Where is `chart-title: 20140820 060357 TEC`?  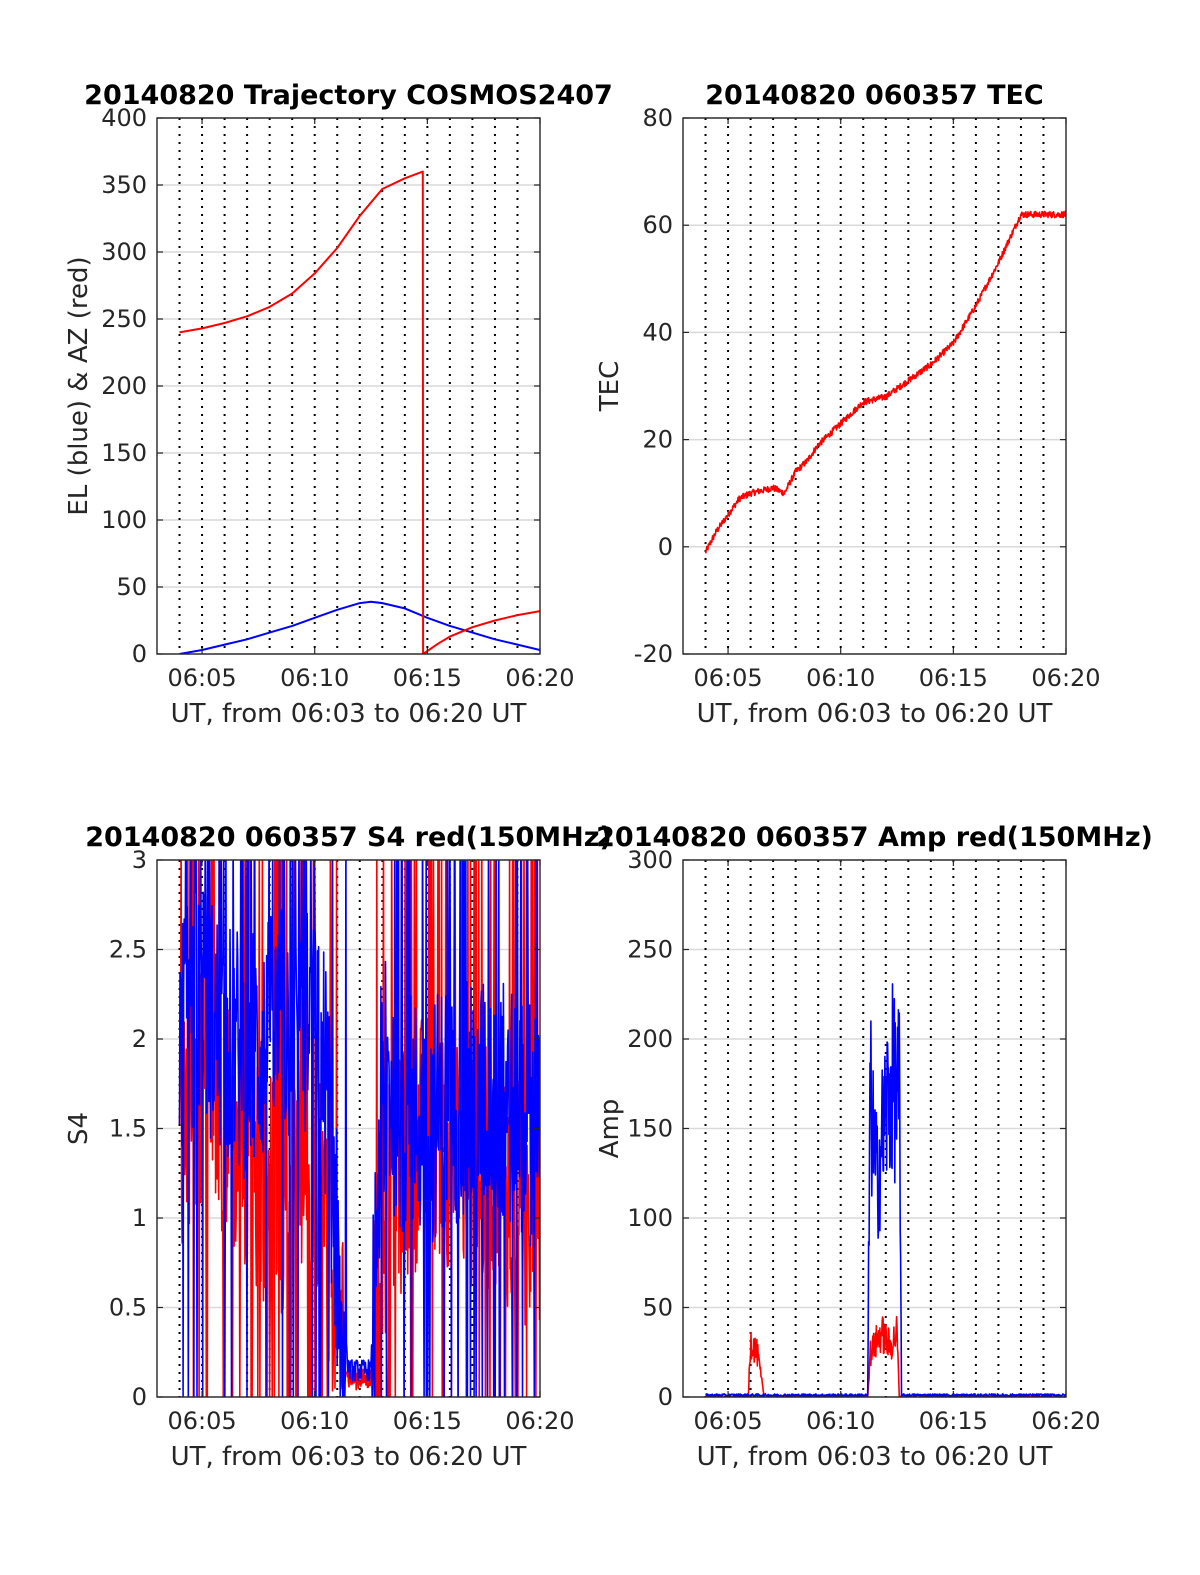 chart-title: 20140820 060357 TEC is located at coordinates (874, 95).